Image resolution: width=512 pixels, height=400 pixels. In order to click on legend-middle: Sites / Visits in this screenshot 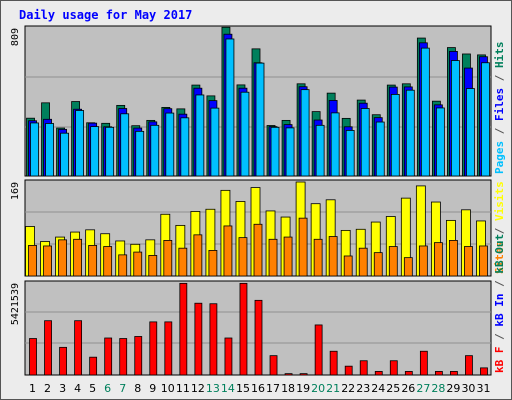, I will do `click(499, 227)`.